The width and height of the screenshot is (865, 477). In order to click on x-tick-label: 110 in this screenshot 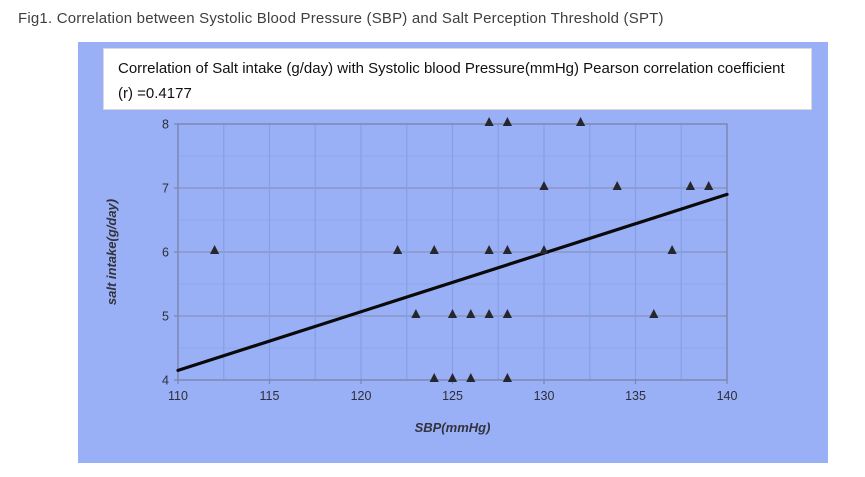, I will do `click(178, 396)`.